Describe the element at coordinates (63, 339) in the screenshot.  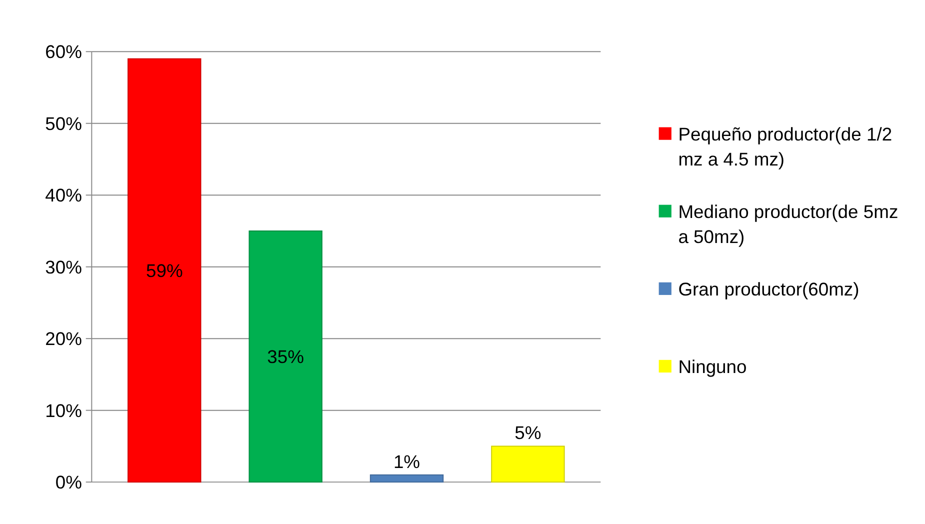
I see `y-tick-label: 20%` at that location.